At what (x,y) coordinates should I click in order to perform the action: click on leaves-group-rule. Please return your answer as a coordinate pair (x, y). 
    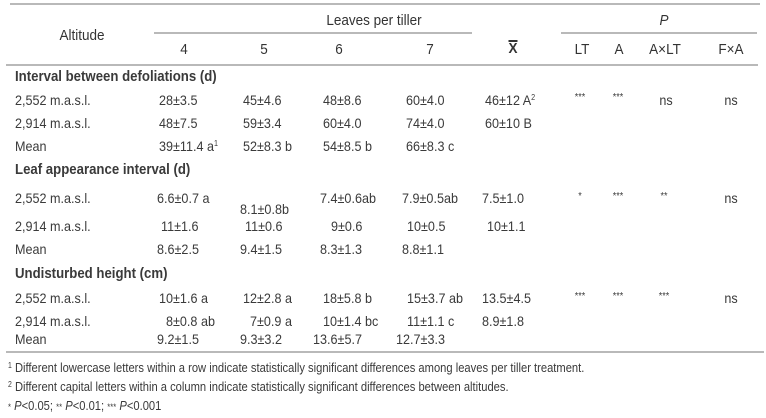
    Looking at the image, I should click on (313, 33).